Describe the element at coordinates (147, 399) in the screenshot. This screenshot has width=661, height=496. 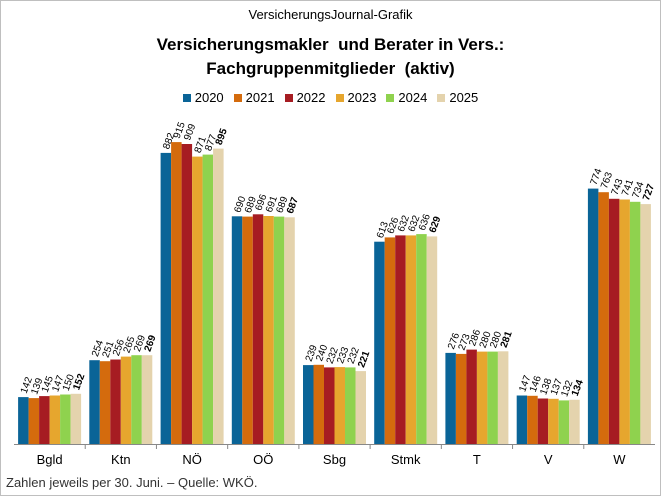
I see `bar-Ktn-2025` at that location.